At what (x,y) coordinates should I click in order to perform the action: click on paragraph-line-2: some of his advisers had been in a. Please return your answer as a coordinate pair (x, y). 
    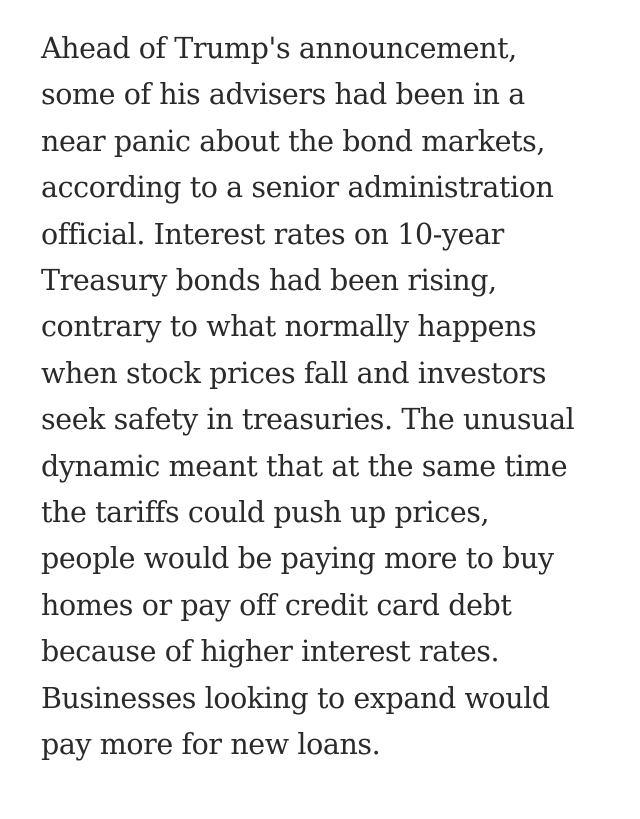
    Looking at the image, I should click on (283, 95).